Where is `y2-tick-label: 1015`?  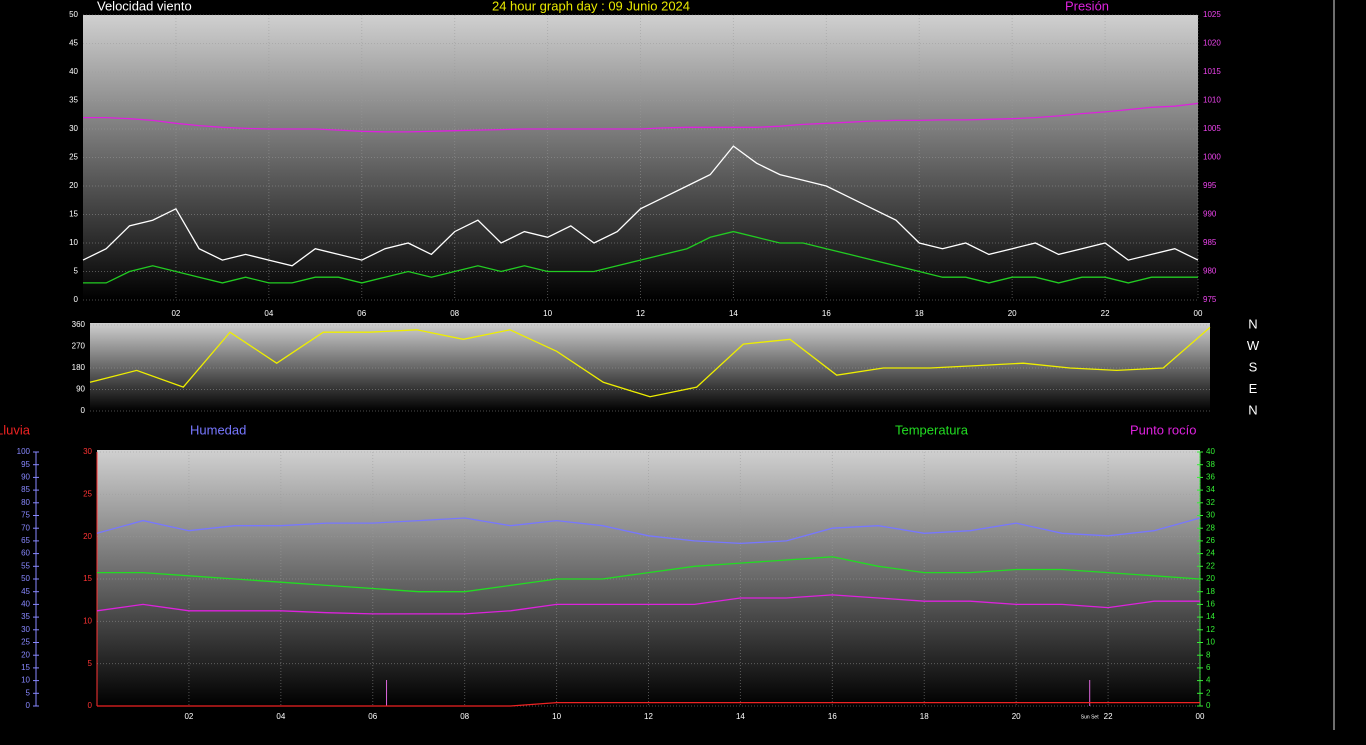 y2-tick-label: 1015 is located at coordinates (1212, 71).